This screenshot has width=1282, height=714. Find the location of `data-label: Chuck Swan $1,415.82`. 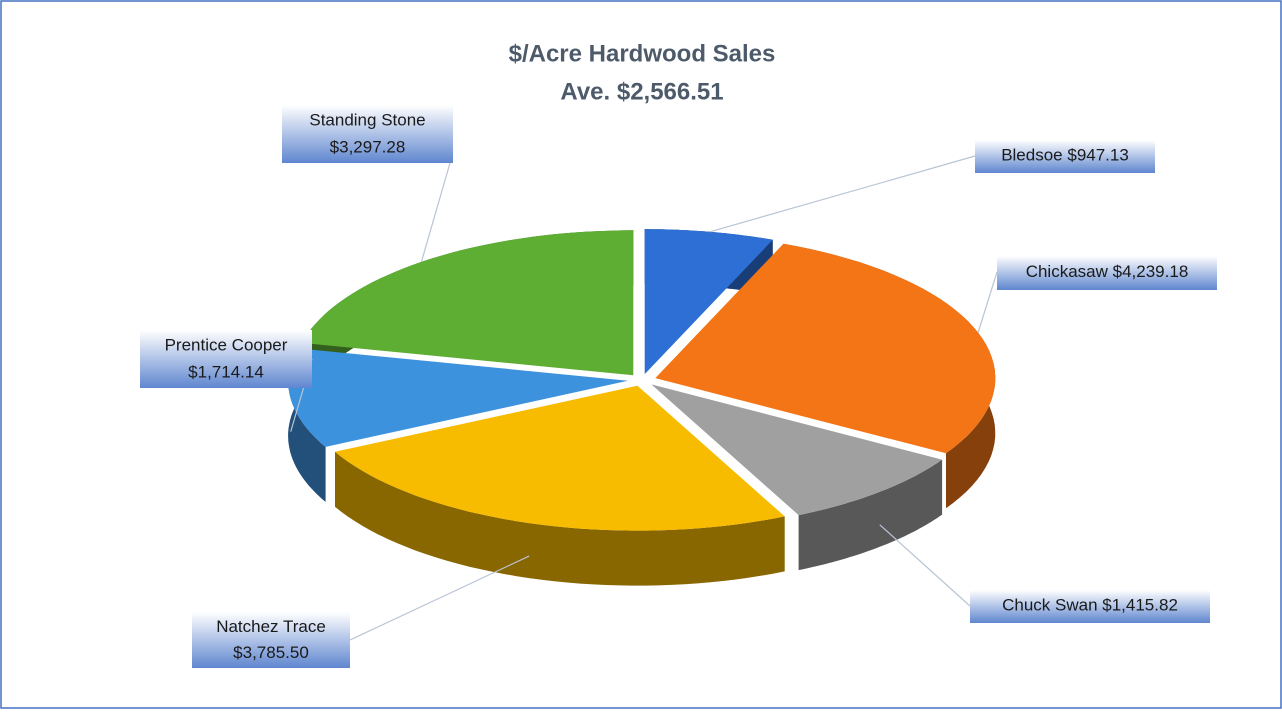

data-label: Chuck Swan $1,415.82 is located at coordinates (1090, 605).